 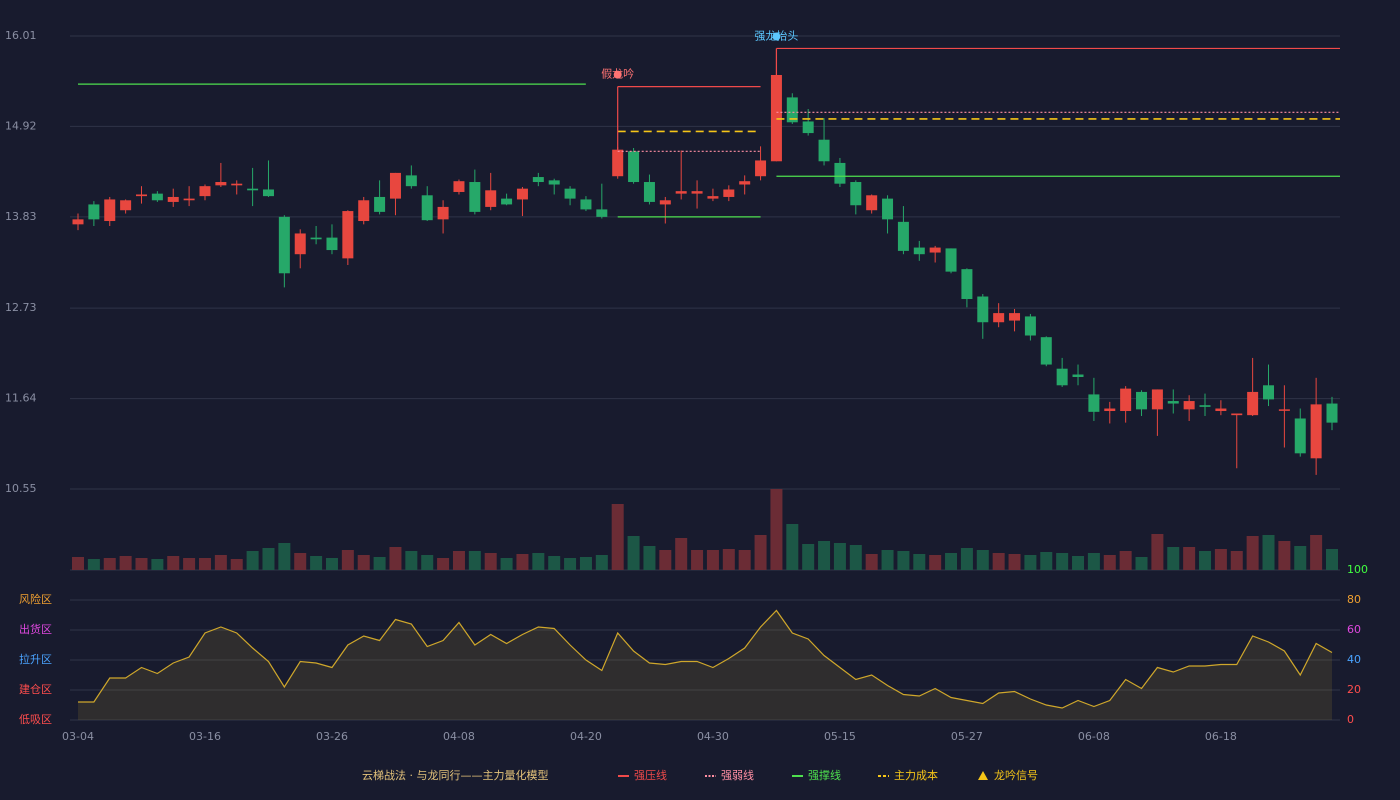 What do you see at coordinates (737, 775) in the screenshot?
I see `legend-label: 强弱线` at bounding box center [737, 775].